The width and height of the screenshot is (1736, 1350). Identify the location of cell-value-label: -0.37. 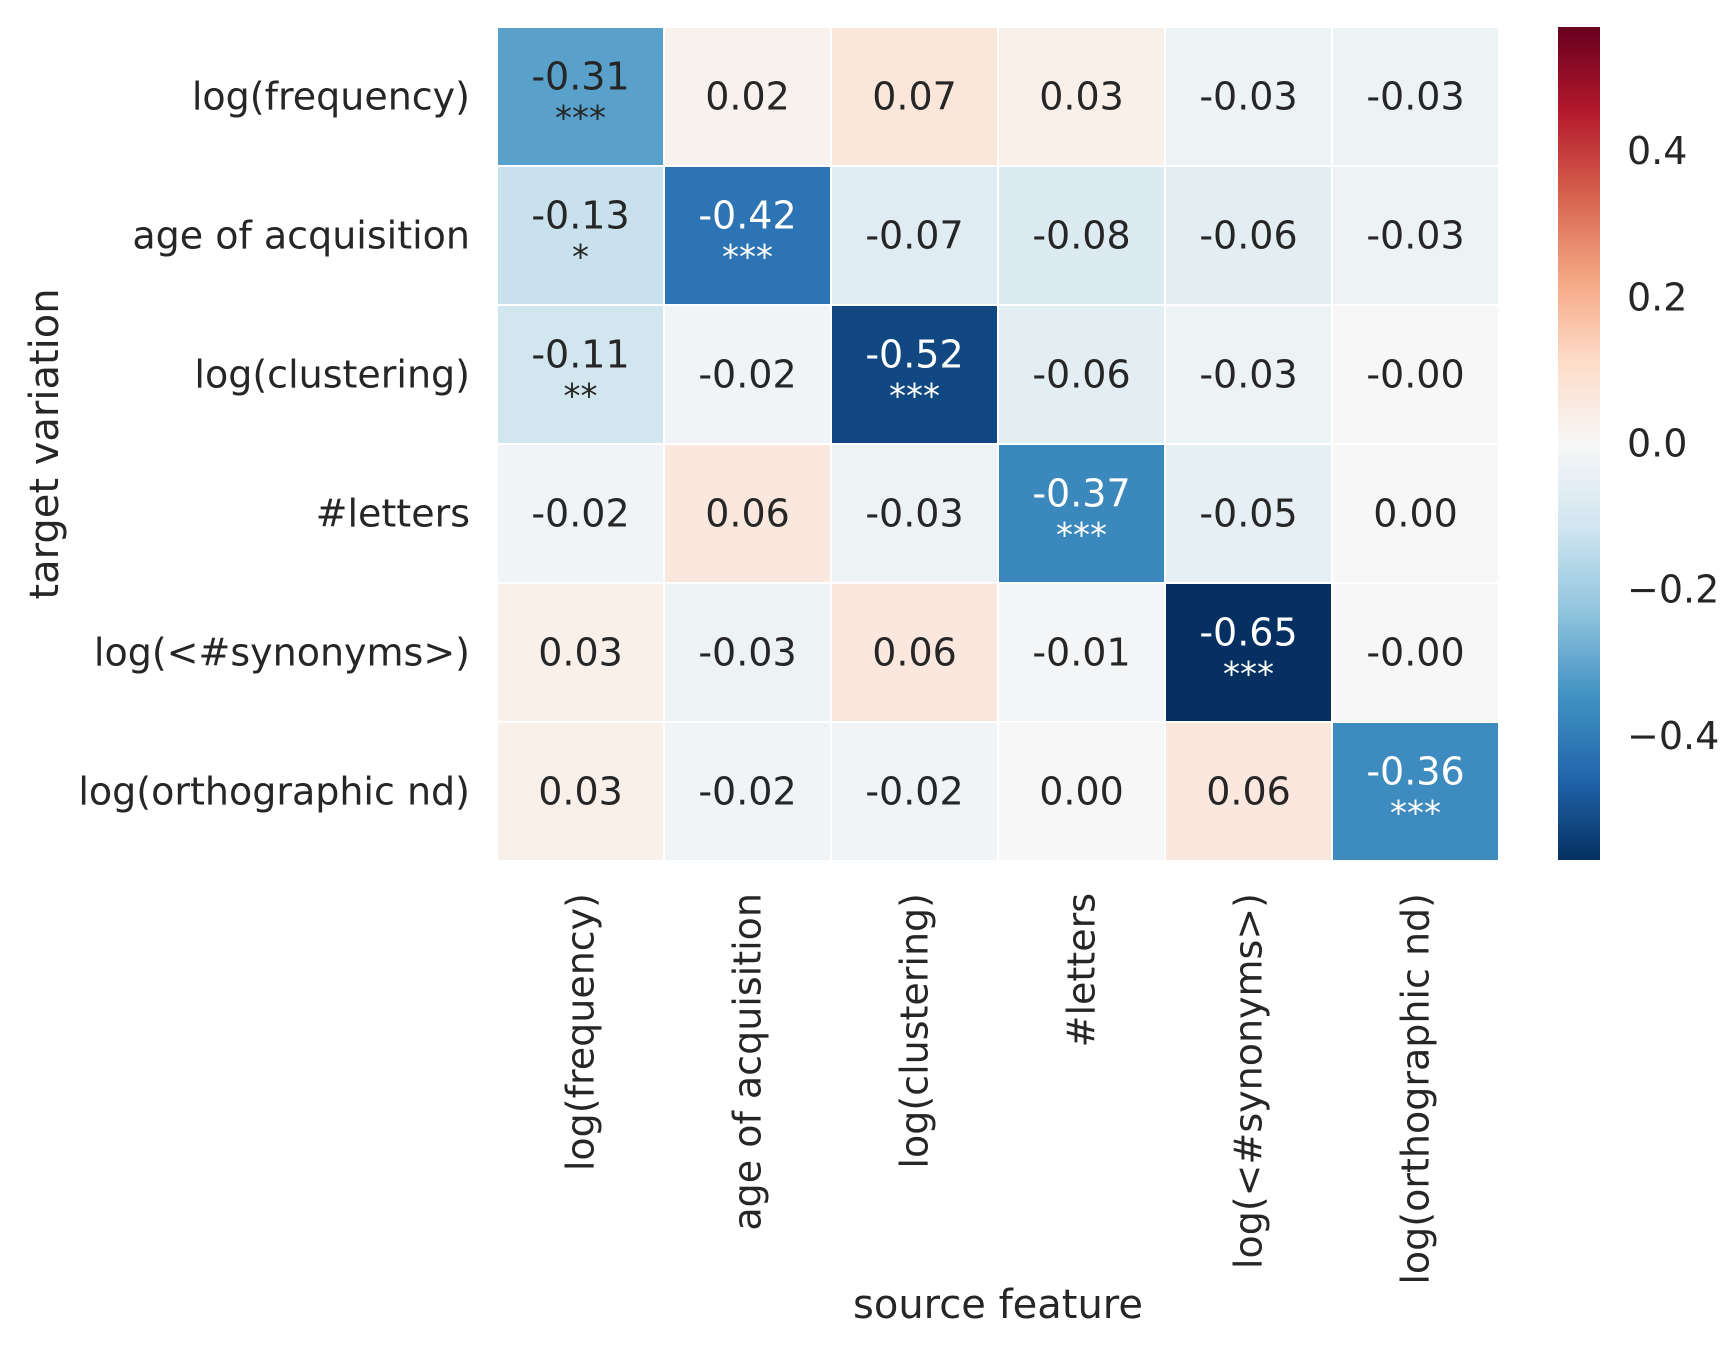
(1081, 494).